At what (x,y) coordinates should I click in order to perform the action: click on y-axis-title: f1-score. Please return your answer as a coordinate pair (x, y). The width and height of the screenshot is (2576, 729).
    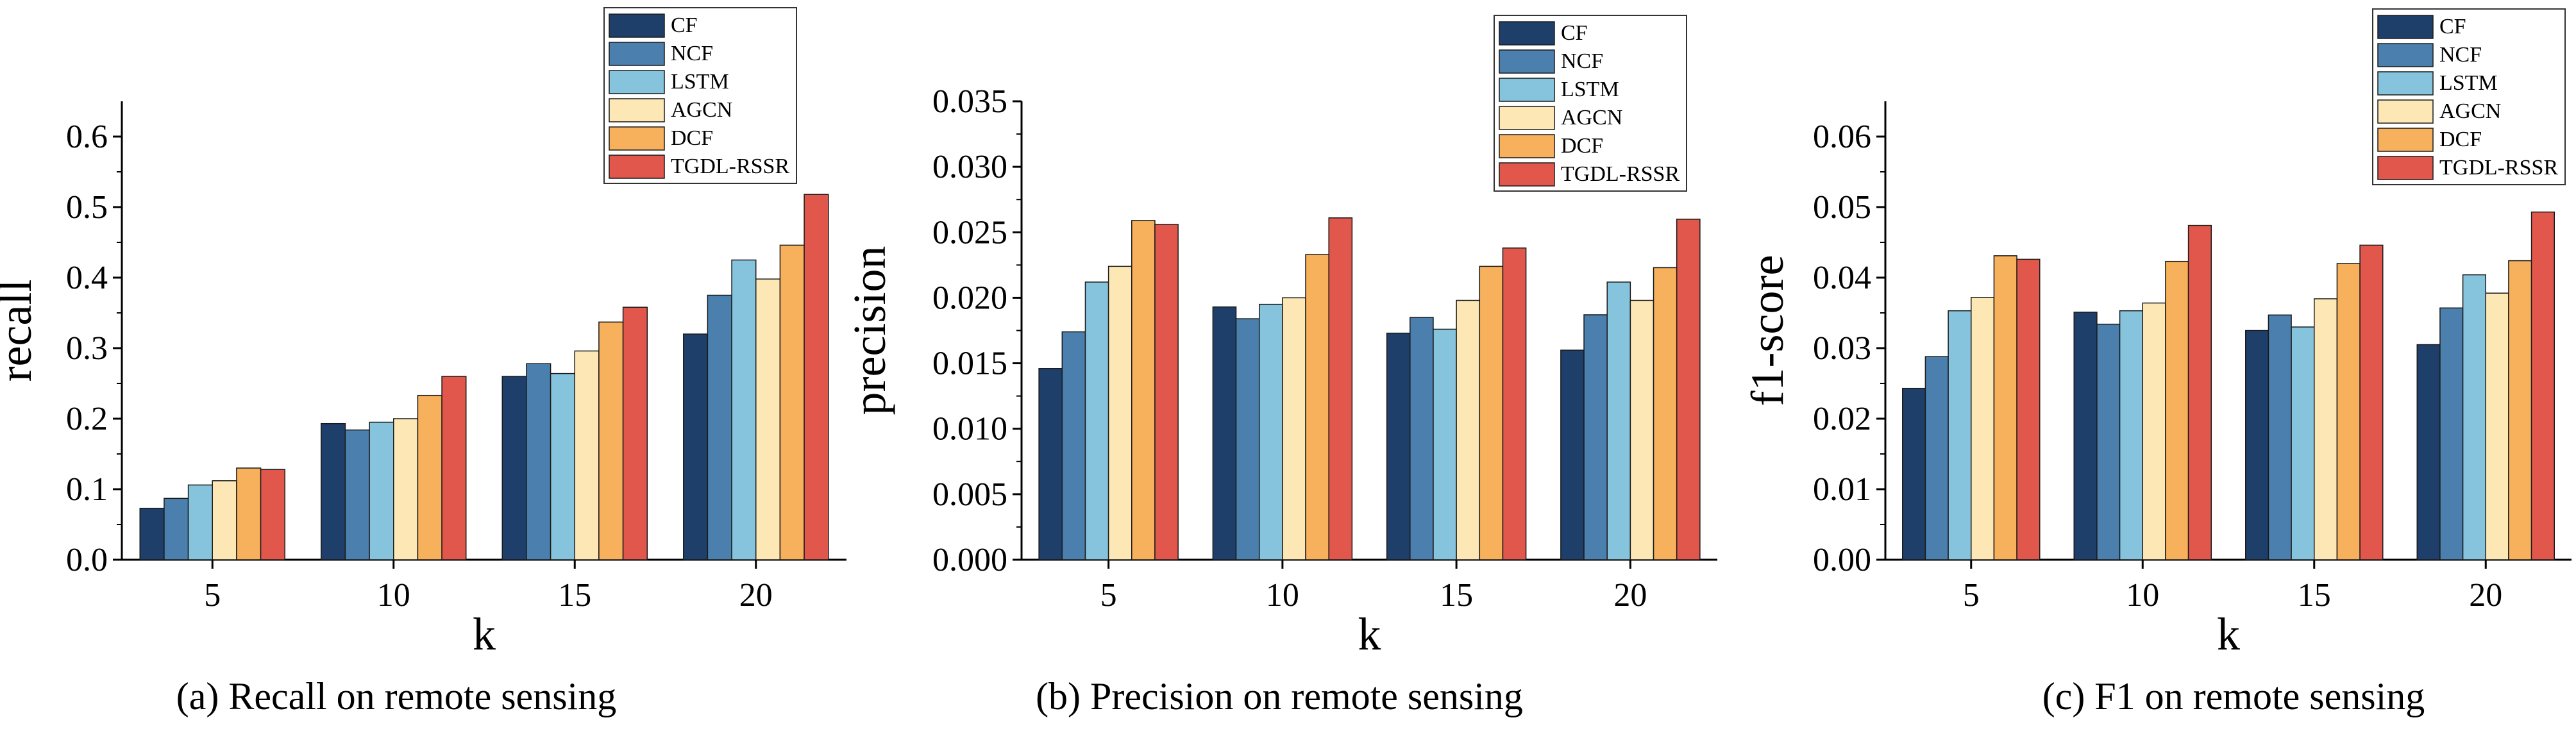
    Looking at the image, I should click on (1767, 330).